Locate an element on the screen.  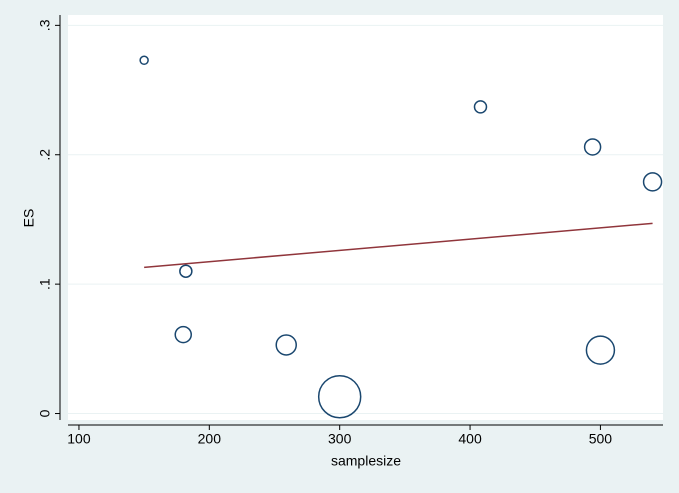
x-axis-label: samplesize is located at coordinates (366, 461).